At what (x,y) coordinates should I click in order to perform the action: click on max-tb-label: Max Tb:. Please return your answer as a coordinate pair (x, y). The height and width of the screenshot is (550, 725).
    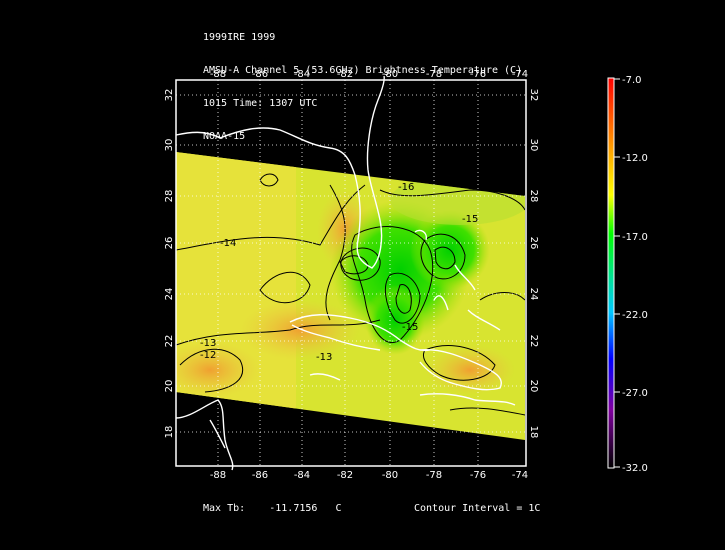
    Looking at the image, I should click on (224, 508).